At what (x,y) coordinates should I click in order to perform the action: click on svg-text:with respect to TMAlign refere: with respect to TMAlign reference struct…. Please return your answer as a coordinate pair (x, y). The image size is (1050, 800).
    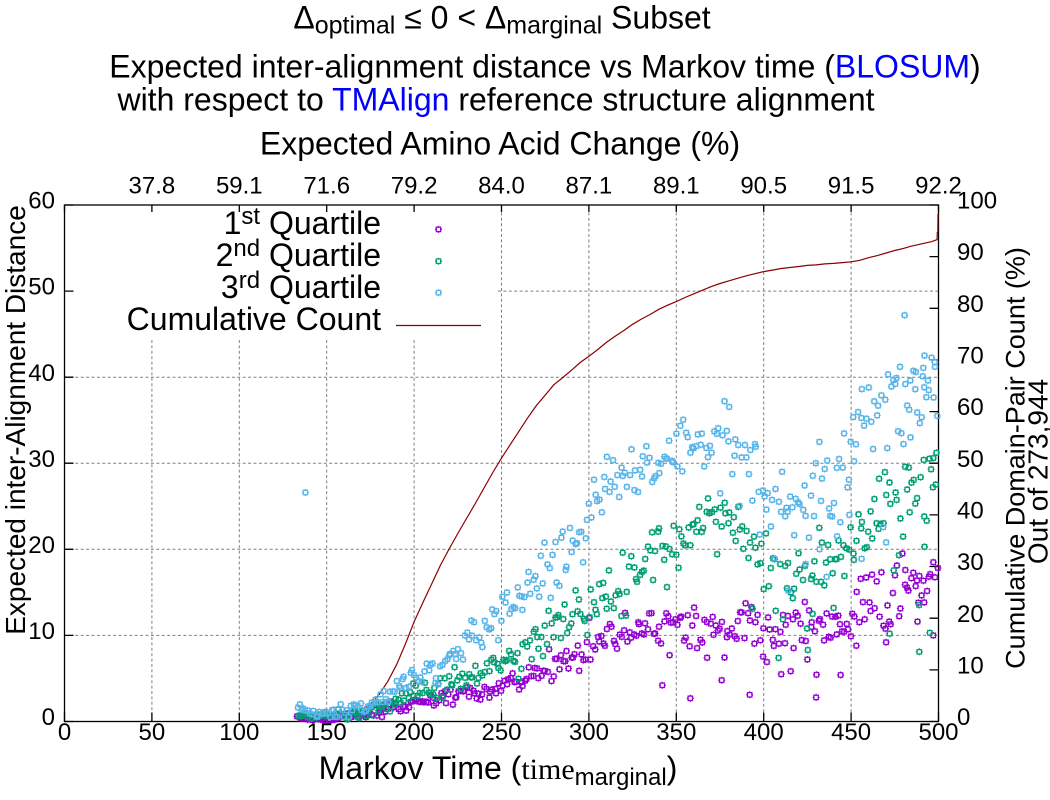
    Looking at the image, I should click on (495, 100).